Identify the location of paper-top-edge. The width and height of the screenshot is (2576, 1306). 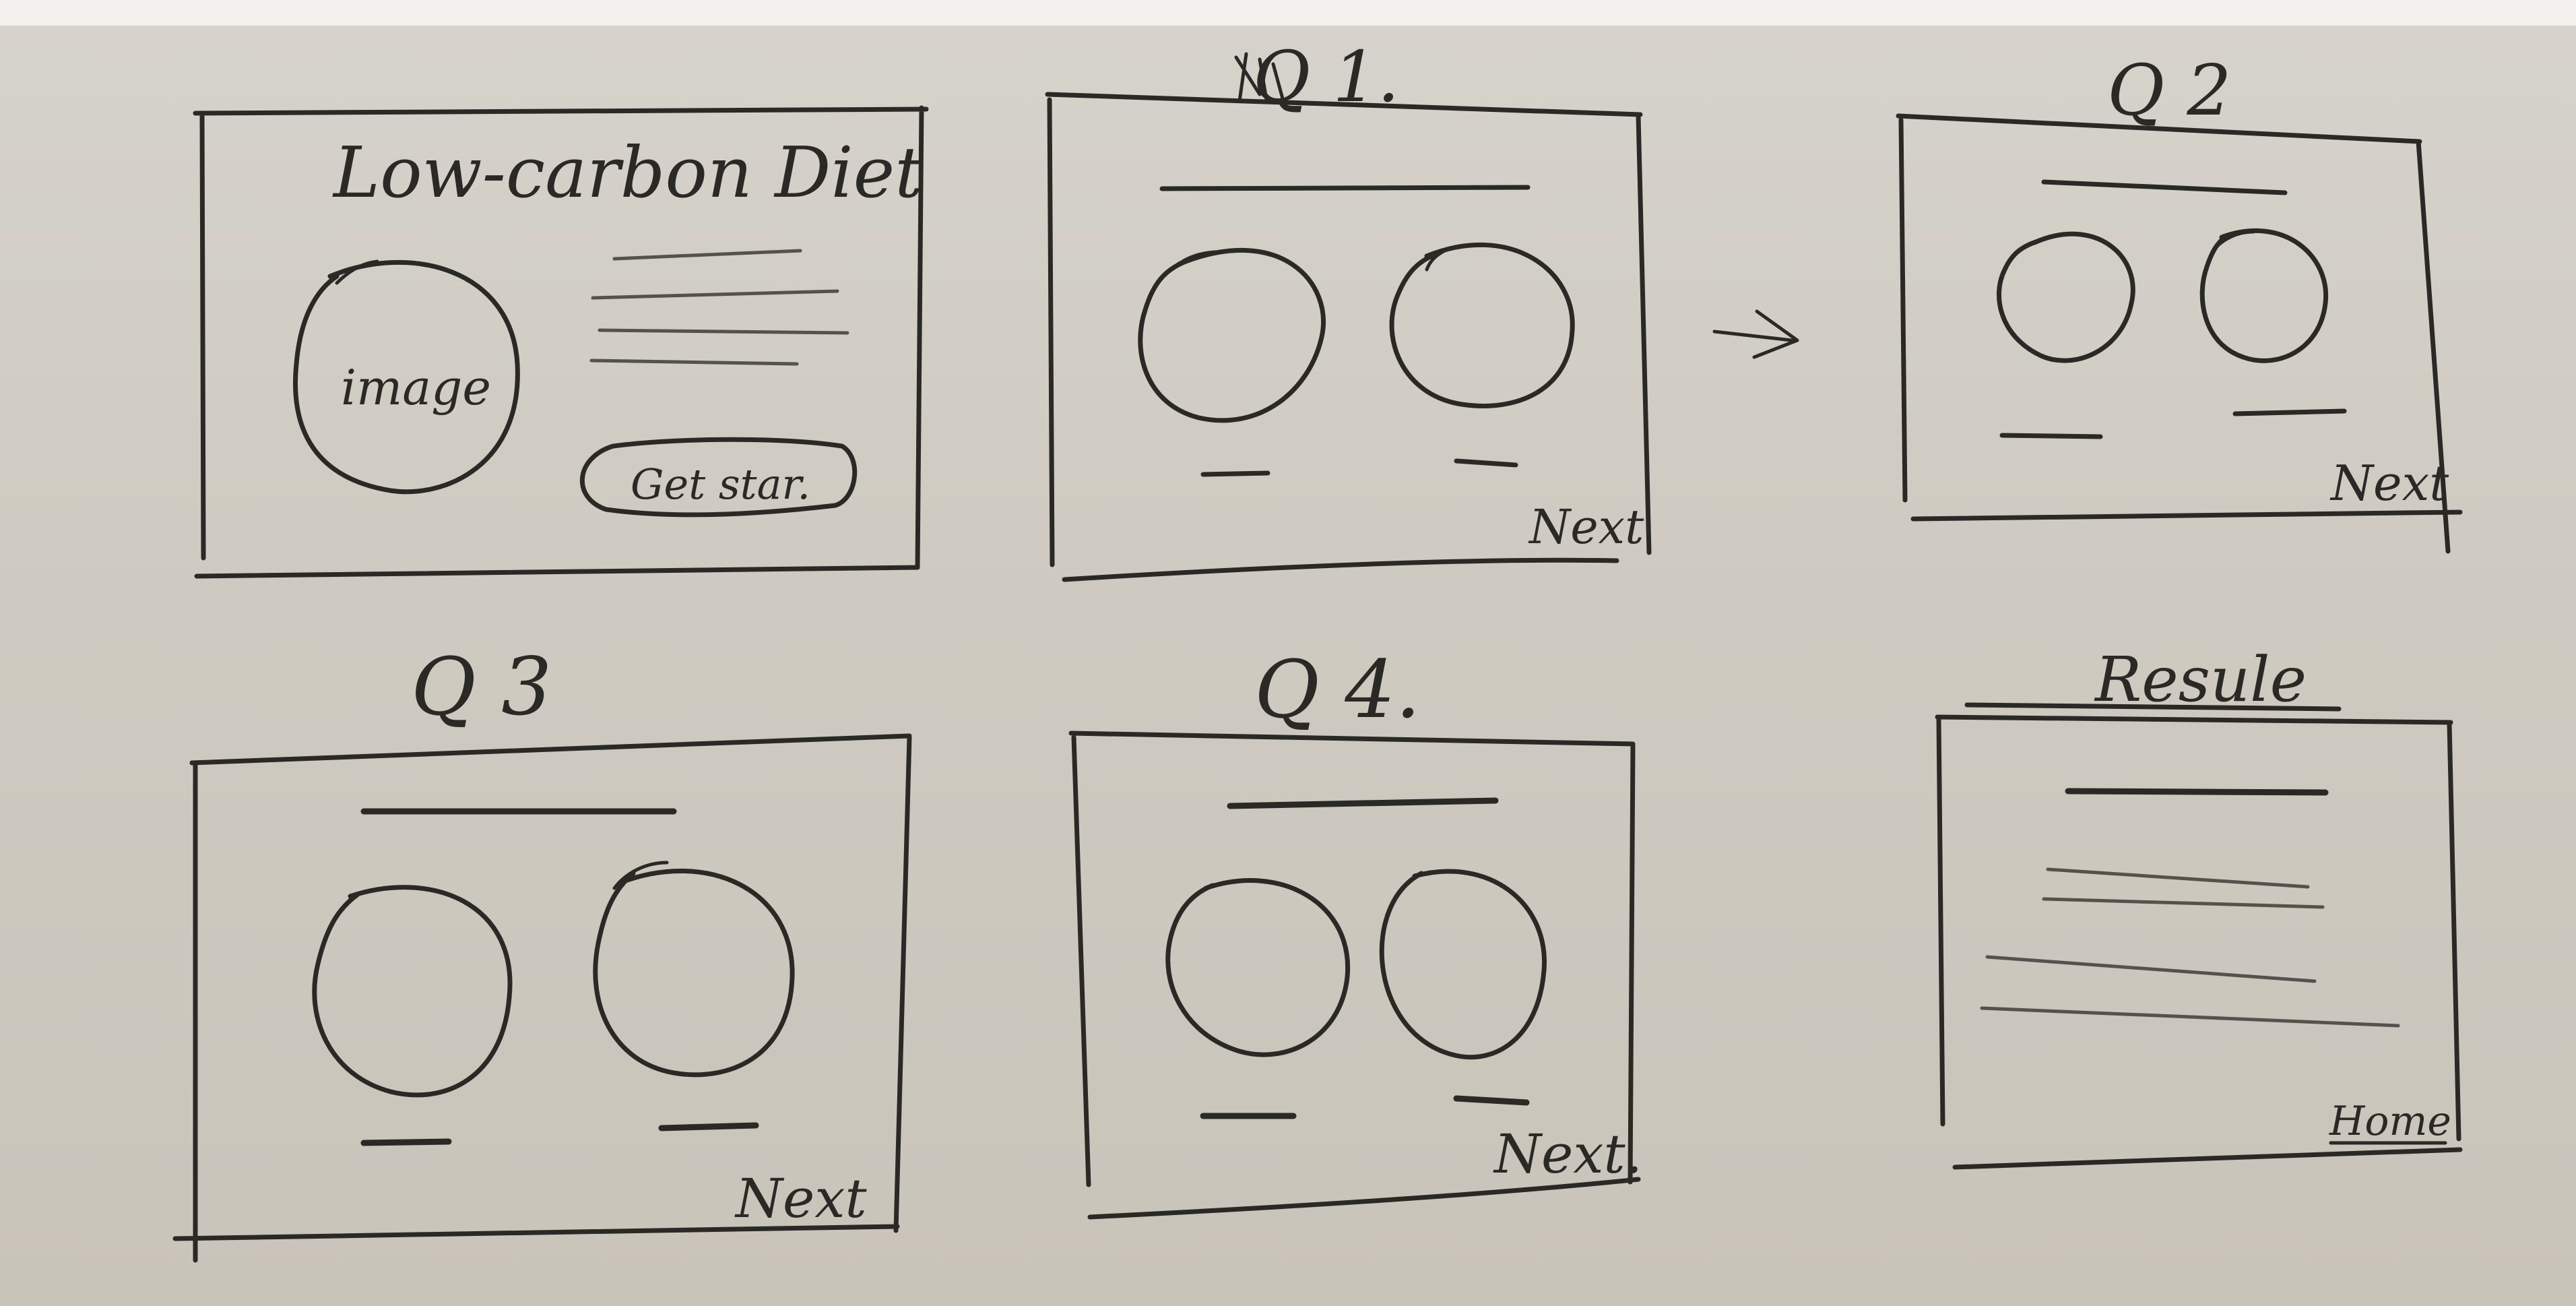
(1288, 13).